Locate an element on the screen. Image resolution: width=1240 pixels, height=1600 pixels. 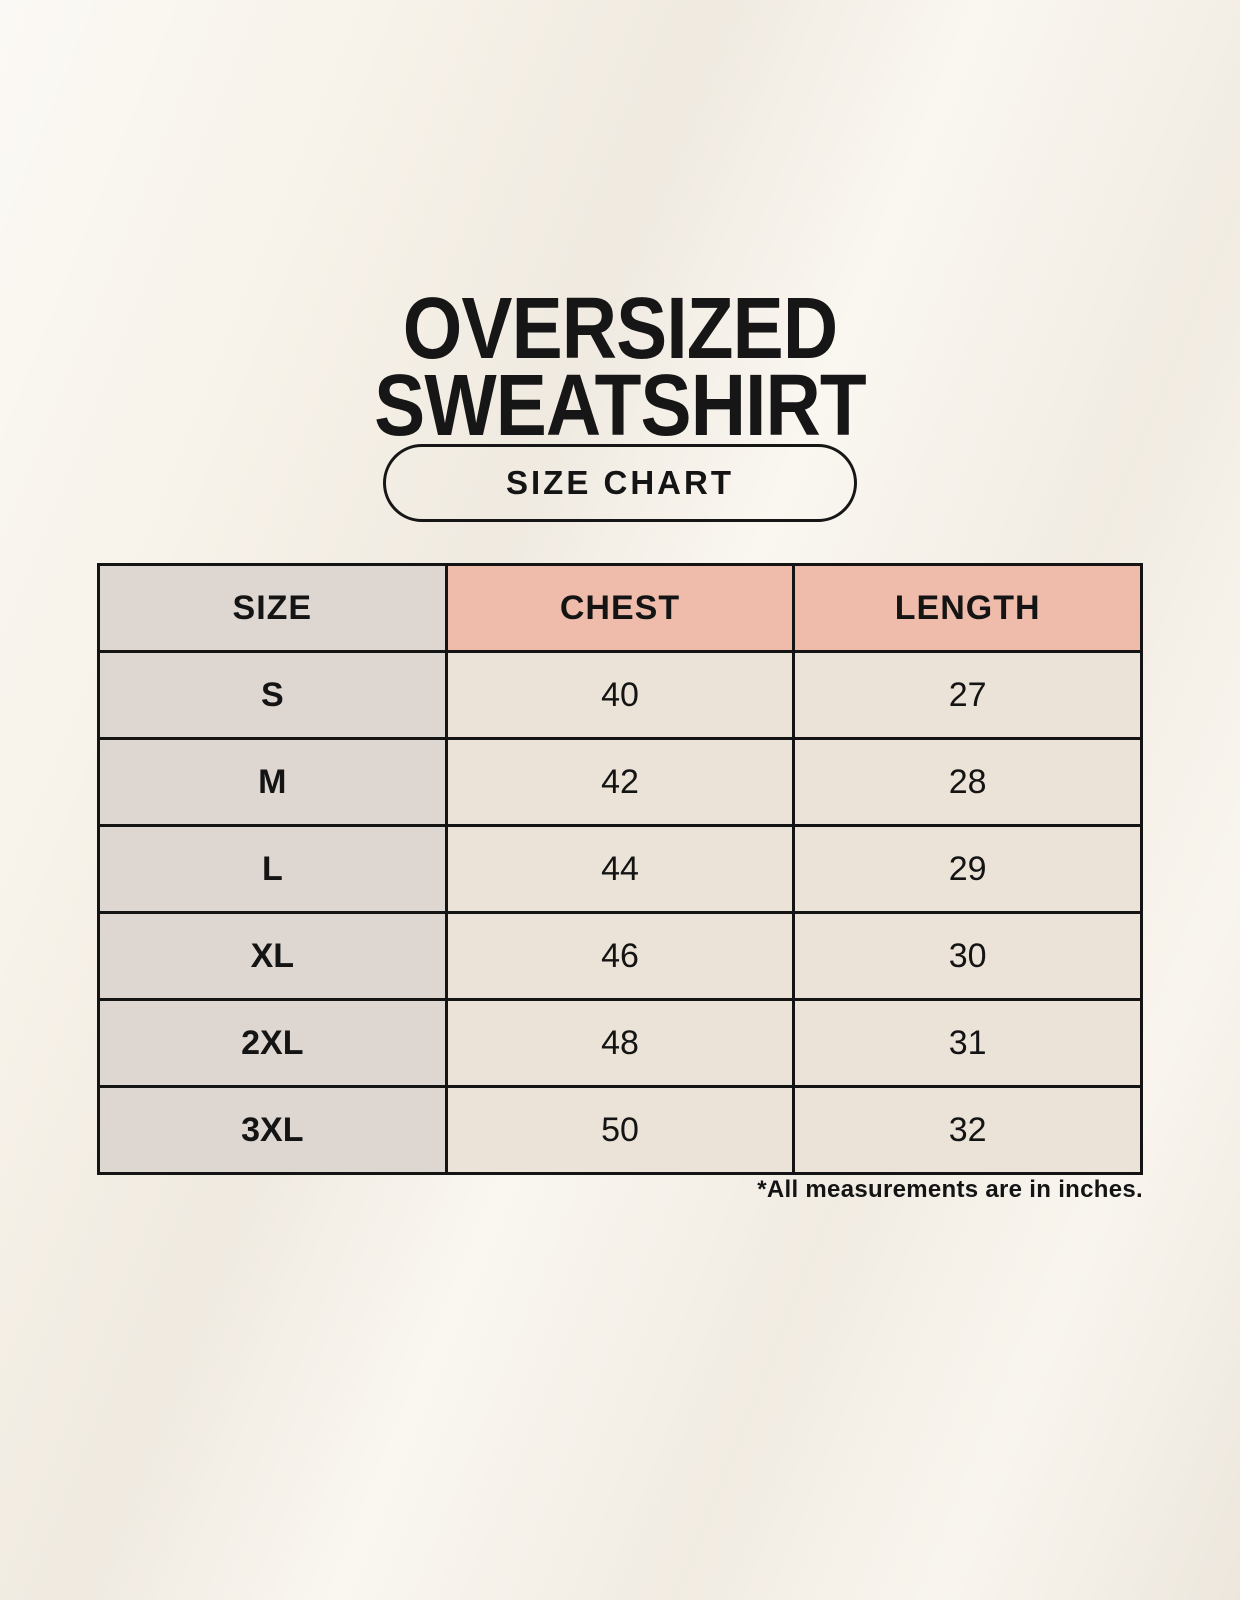
size-cell: L is located at coordinates (272, 869).